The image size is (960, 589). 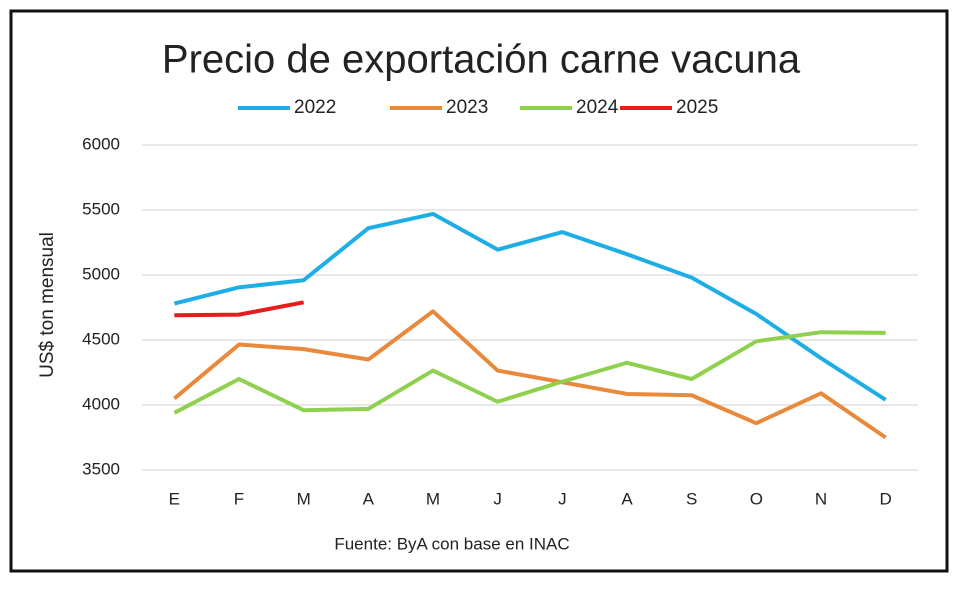 What do you see at coordinates (239, 498) in the screenshot?
I see `x-tick-label: F` at bounding box center [239, 498].